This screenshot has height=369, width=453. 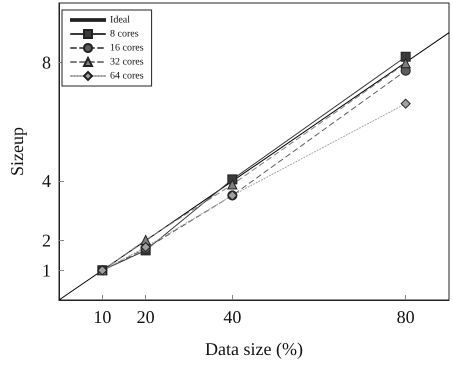 I want to click on x-axis-title: Data size (%), so click(x=254, y=349).